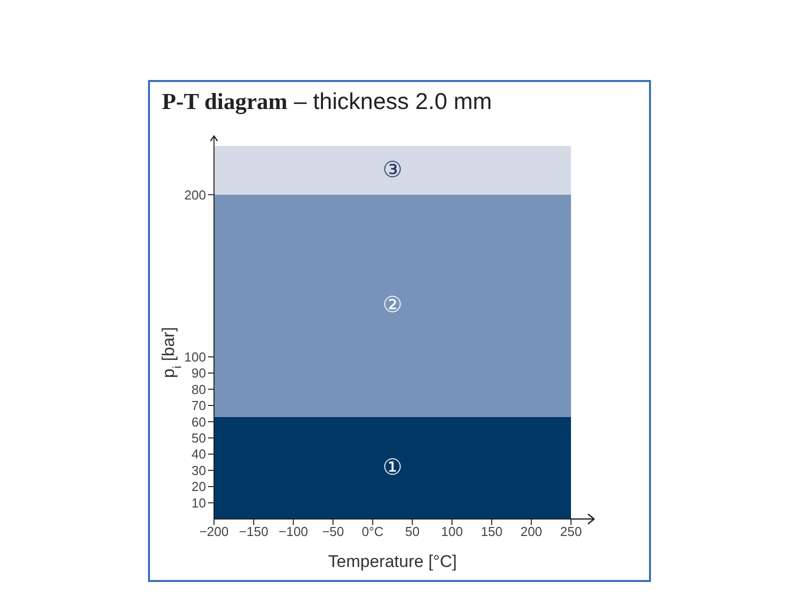 The image size is (800, 600). I want to click on x-axis-title: Temperature [°C], so click(392, 561).